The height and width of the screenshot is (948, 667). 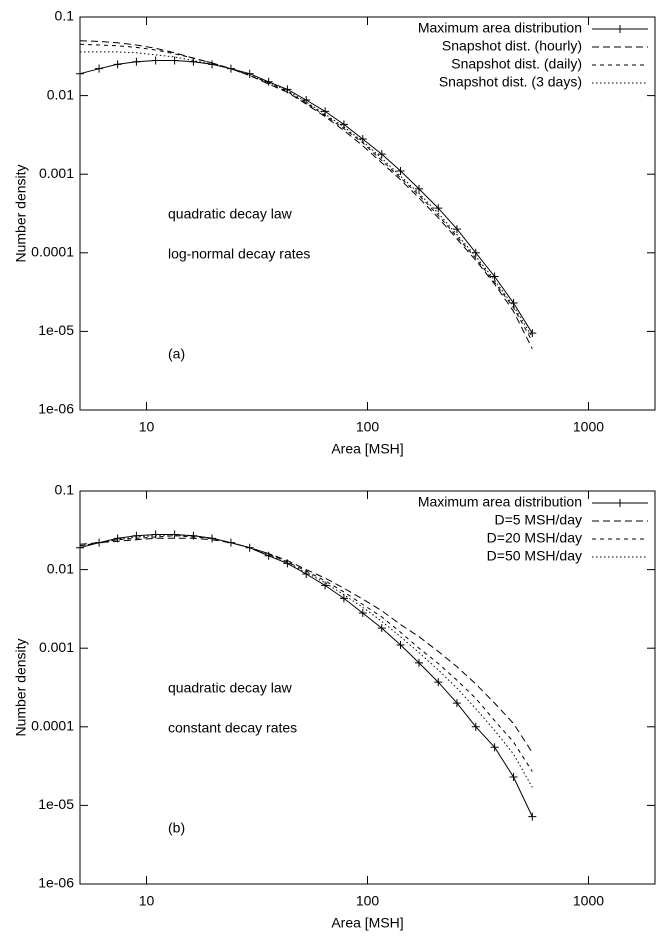 I want to click on legend-label: Snapshot dist. (3 days), so click(x=510, y=82).